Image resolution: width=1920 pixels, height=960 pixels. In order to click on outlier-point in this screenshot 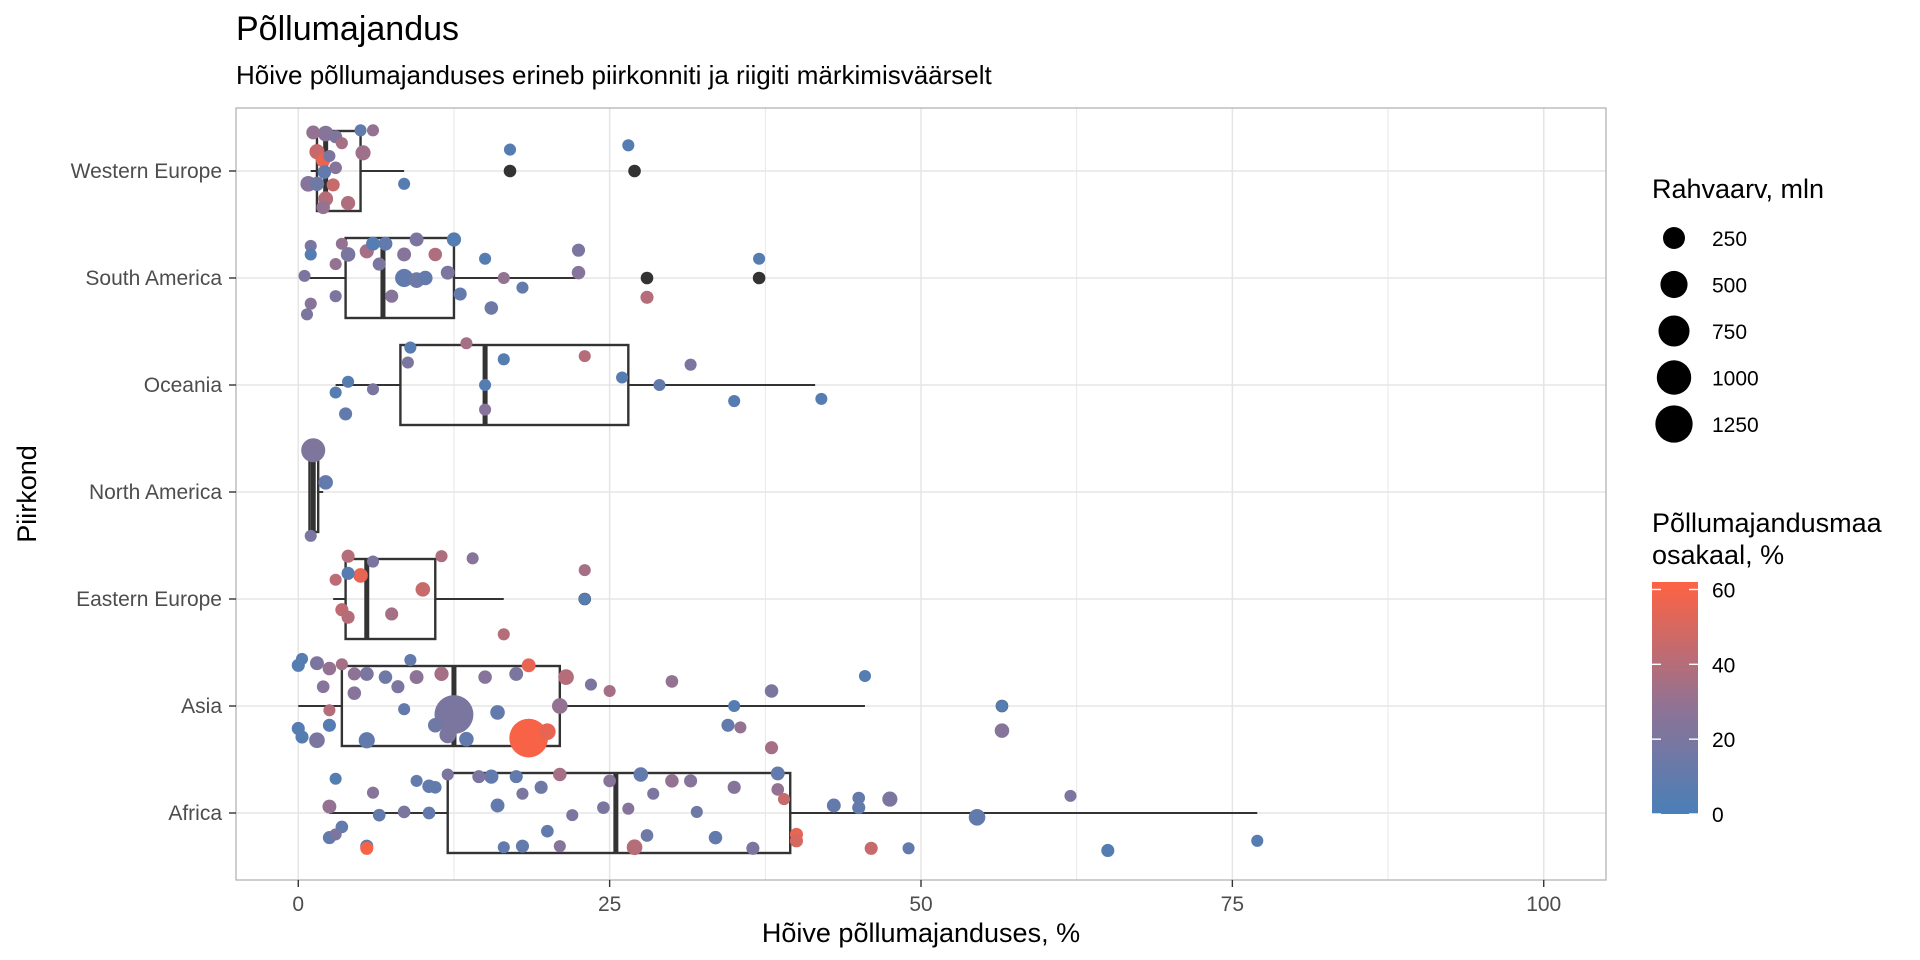, I will do `click(759, 278)`.